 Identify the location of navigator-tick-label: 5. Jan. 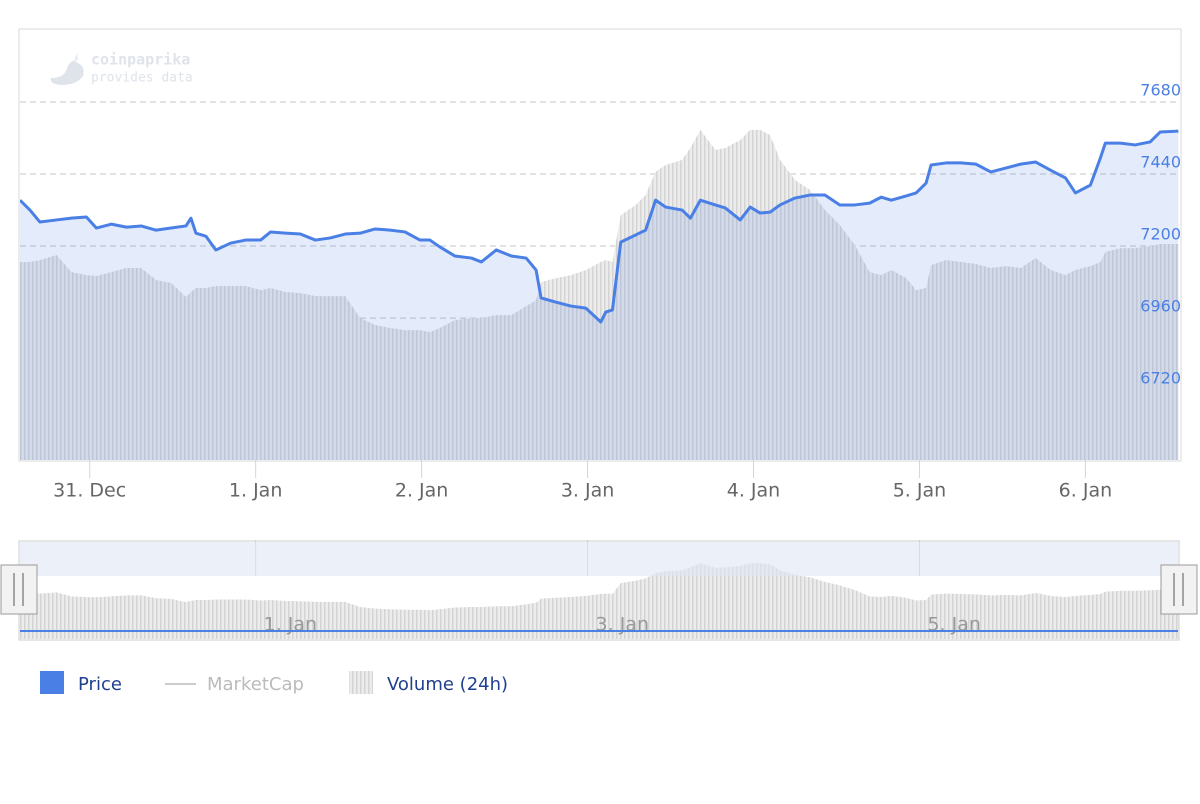
(953, 625).